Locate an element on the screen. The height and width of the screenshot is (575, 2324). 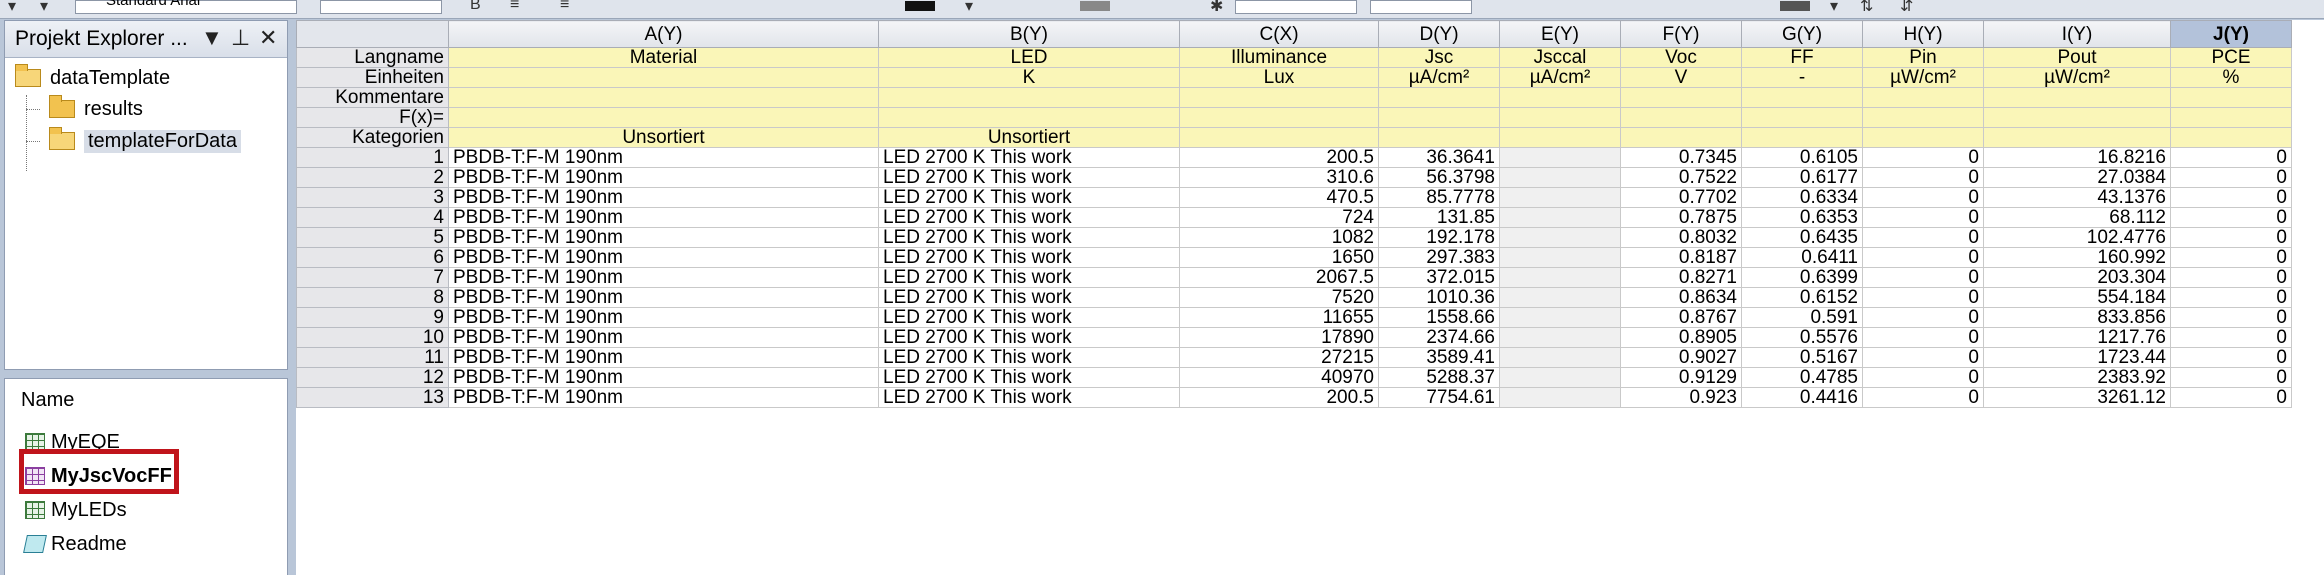
table-cell: 0.5576 is located at coordinates (1802, 337).